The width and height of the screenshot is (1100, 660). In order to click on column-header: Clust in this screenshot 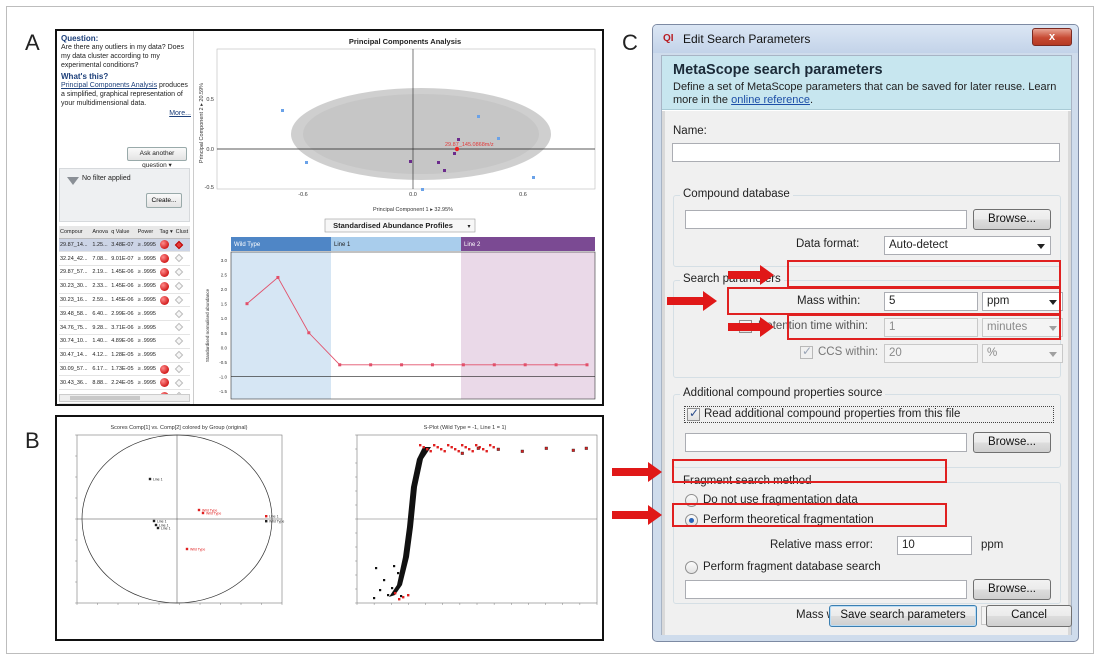, I will do `click(182, 232)`.